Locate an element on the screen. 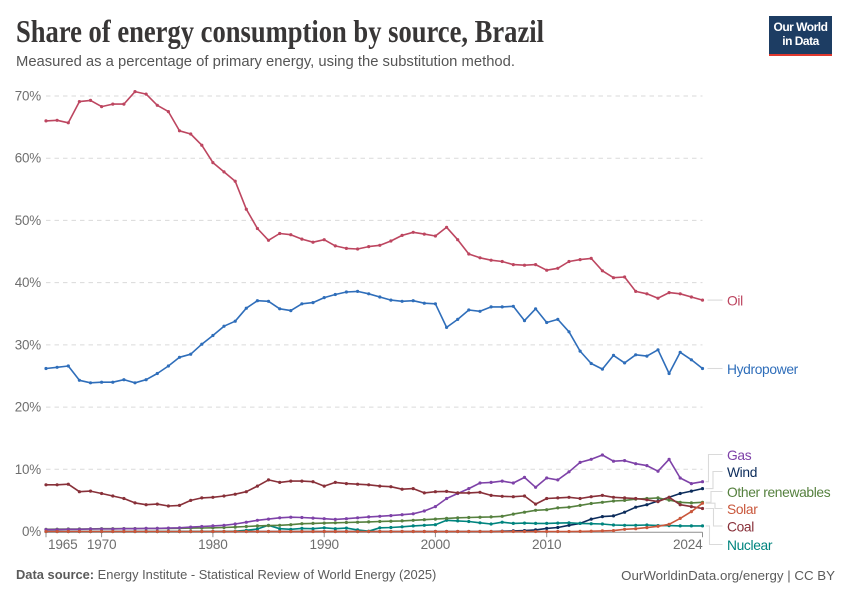 This screenshot has width=850, height=600. svg-text: 0% is located at coordinates (31, 531).